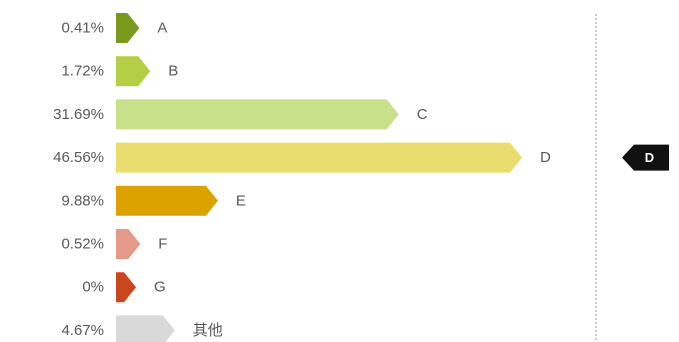 The image size is (679, 342). I want to click on badge-shape, so click(645, 157).